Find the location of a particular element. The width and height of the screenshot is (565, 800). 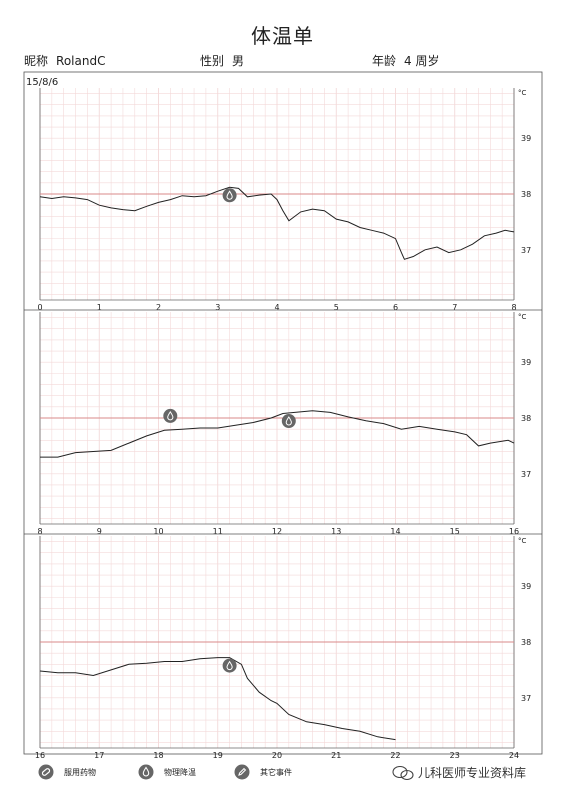

nickname-info: 昵称 RolandC is located at coordinates (64, 60).